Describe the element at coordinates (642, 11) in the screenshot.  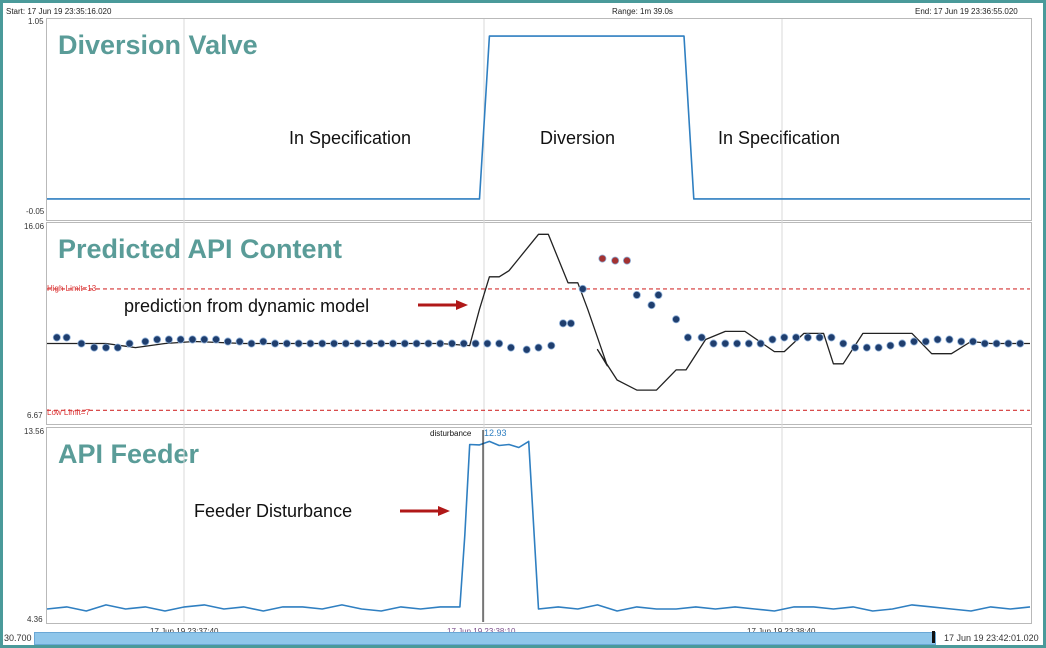
I see `range-label: Range: 1m 39.0s` at that location.